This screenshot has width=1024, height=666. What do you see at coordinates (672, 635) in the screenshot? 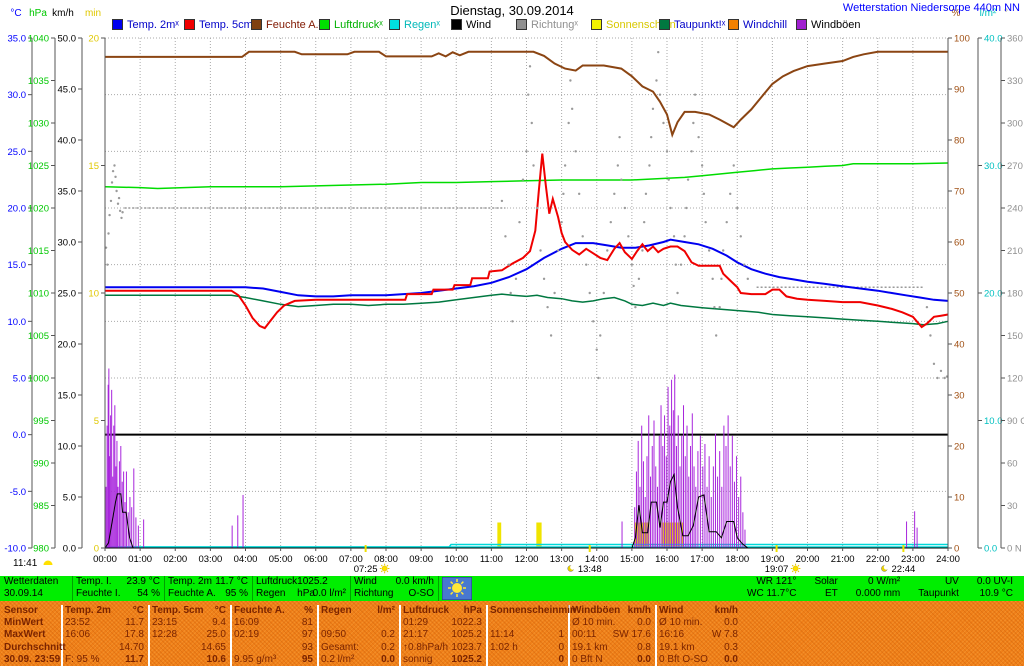
I see `table-cell-info: 16:16` at bounding box center [672, 635].